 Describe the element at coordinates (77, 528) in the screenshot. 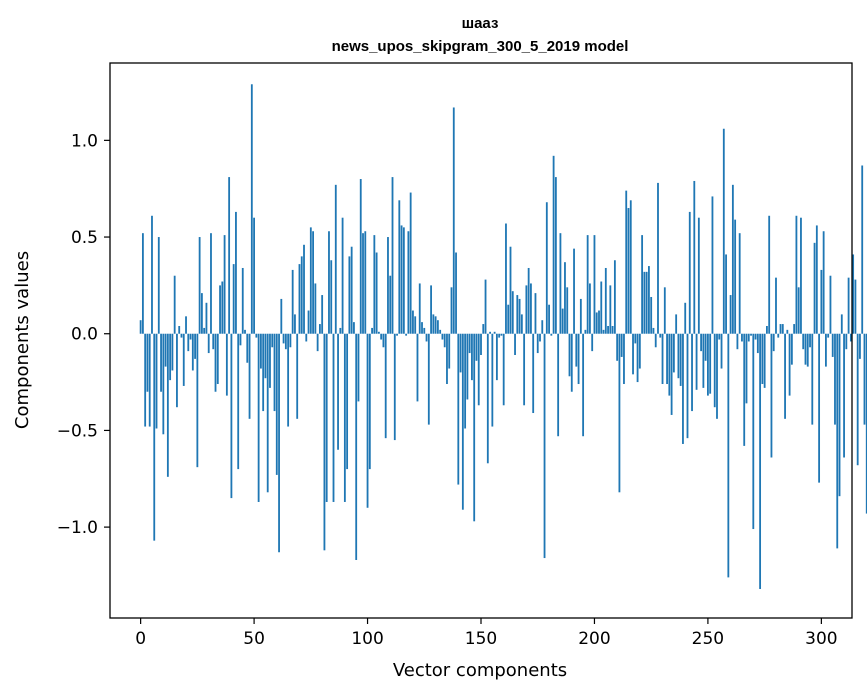

I see `y-tick-label: −1.0` at that location.